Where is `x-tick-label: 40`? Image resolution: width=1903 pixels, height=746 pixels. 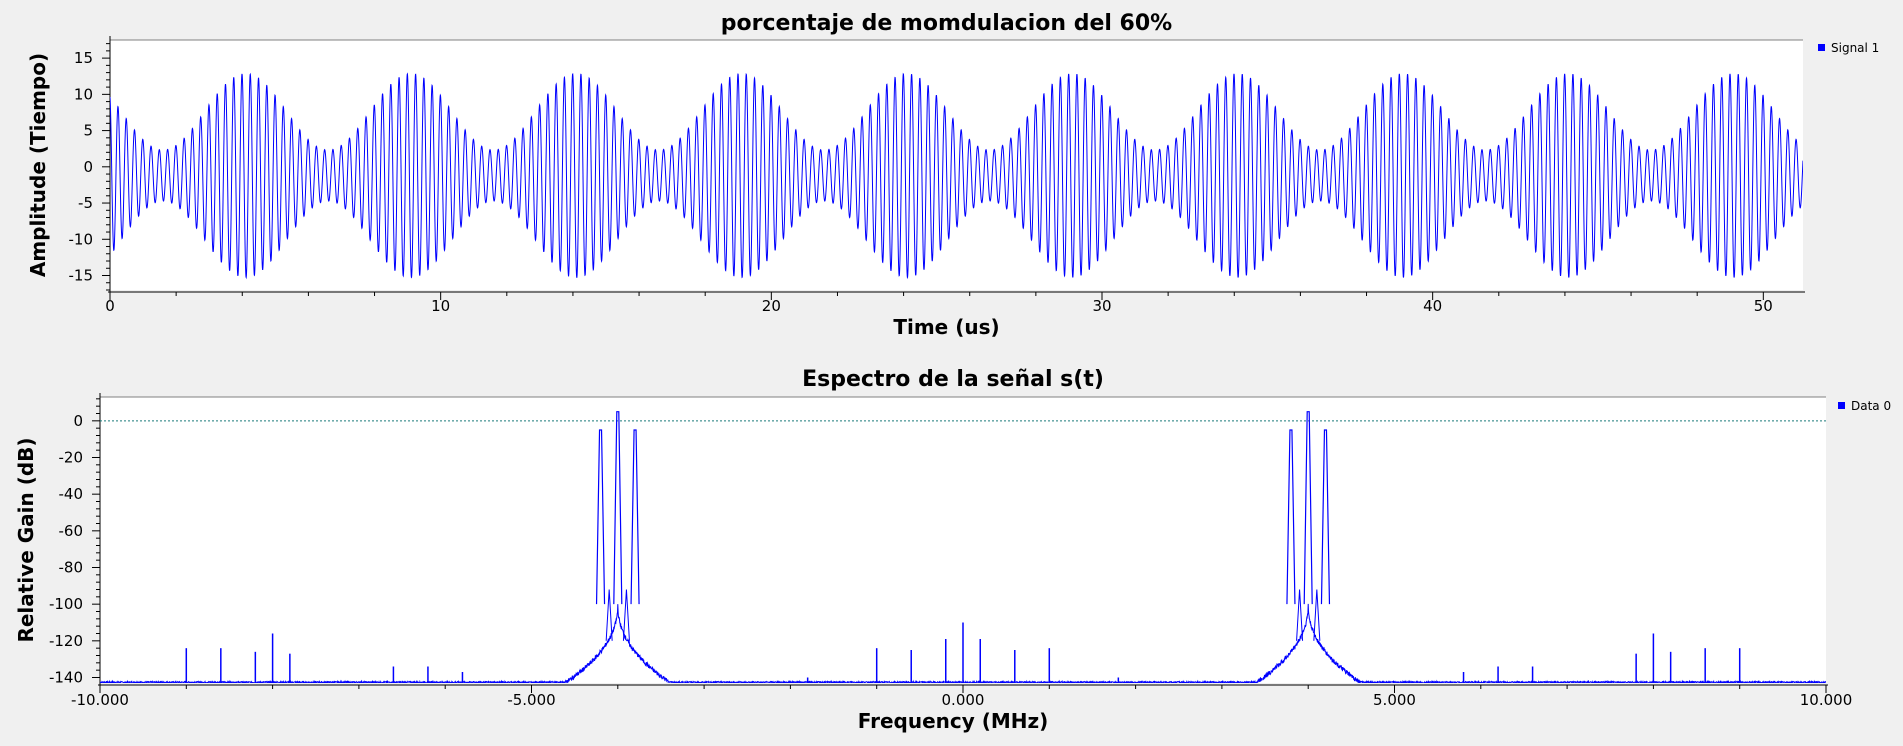 x-tick-label: 40 is located at coordinates (1432, 306).